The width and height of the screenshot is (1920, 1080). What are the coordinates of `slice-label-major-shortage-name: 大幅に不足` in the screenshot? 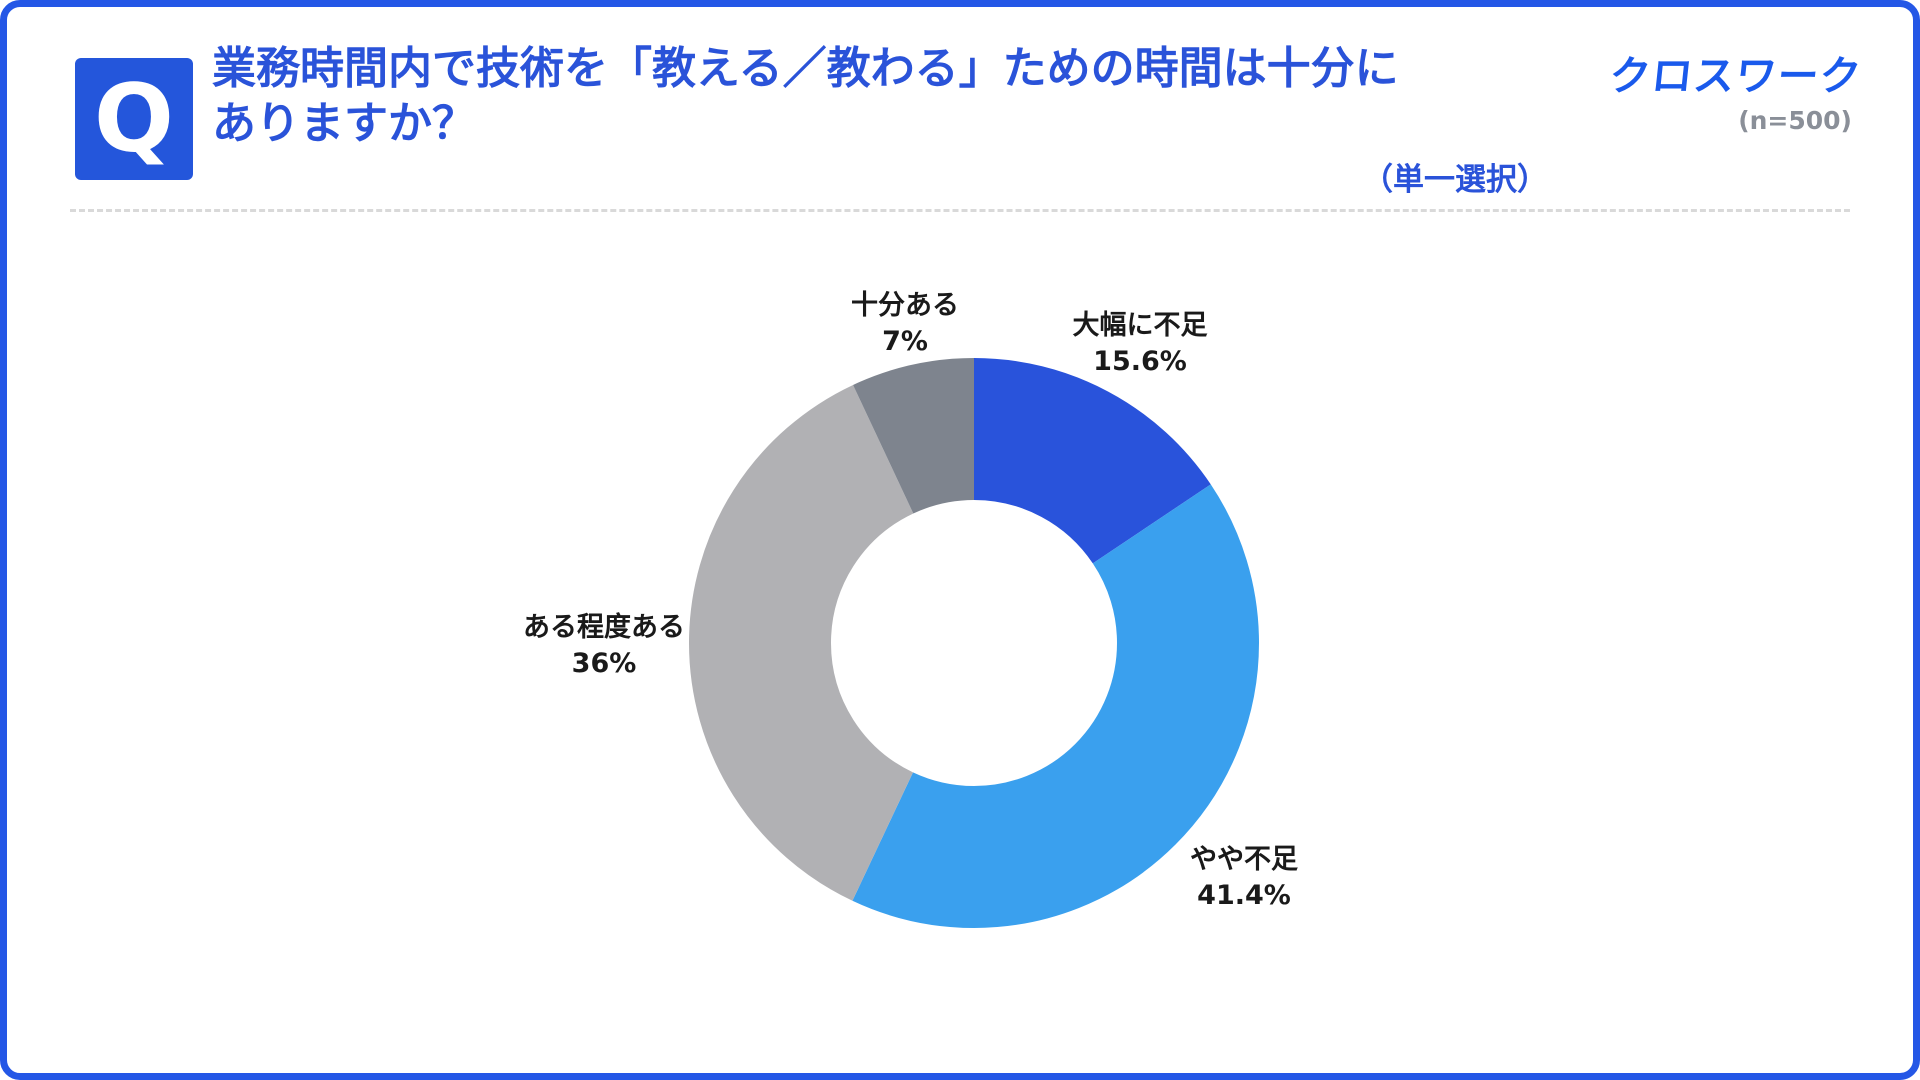 It's located at (1140, 325).